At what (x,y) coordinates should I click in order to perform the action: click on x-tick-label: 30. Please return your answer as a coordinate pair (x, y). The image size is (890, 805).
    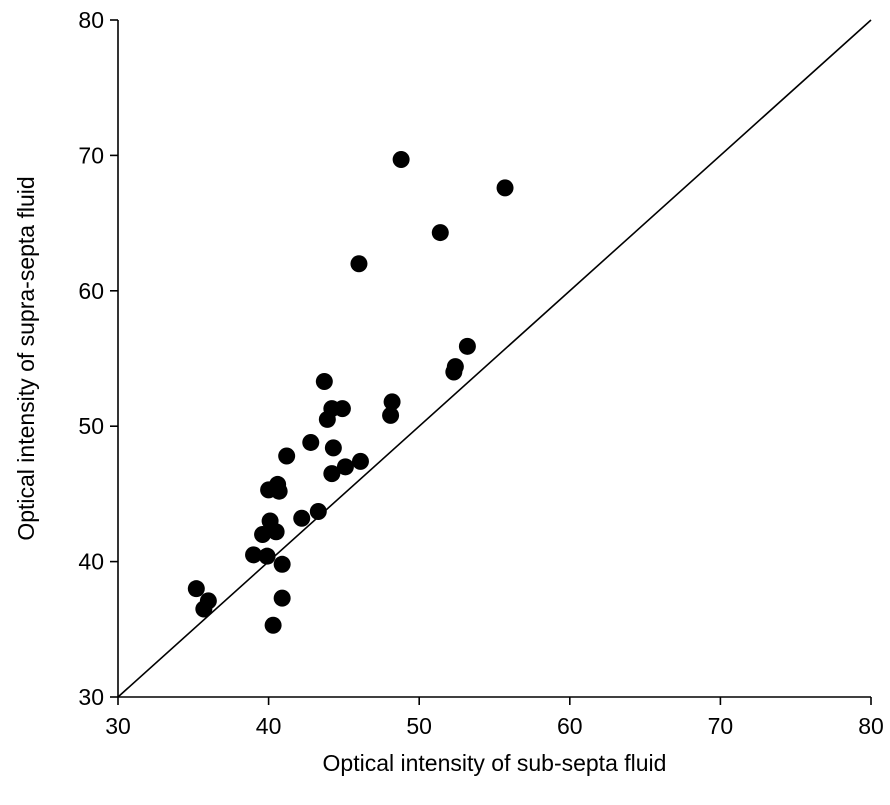
    Looking at the image, I should click on (118, 726).